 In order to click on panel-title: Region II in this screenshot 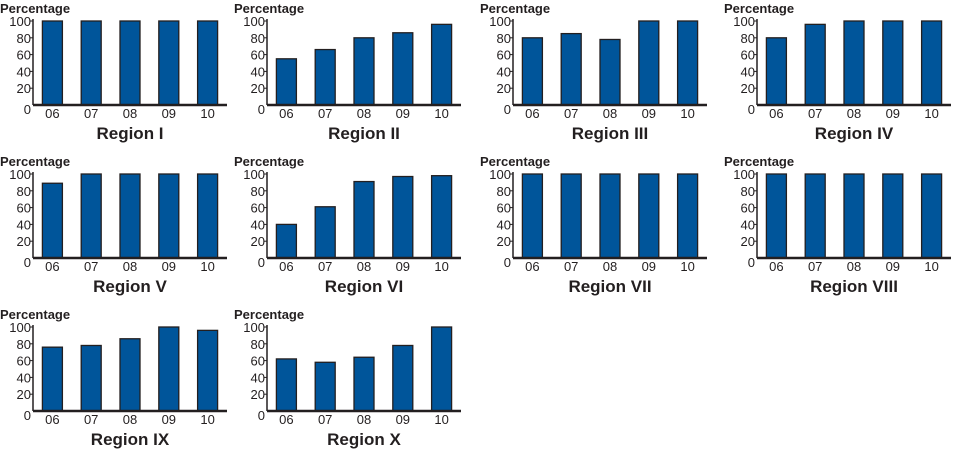, I will do `click(364, 133)`.